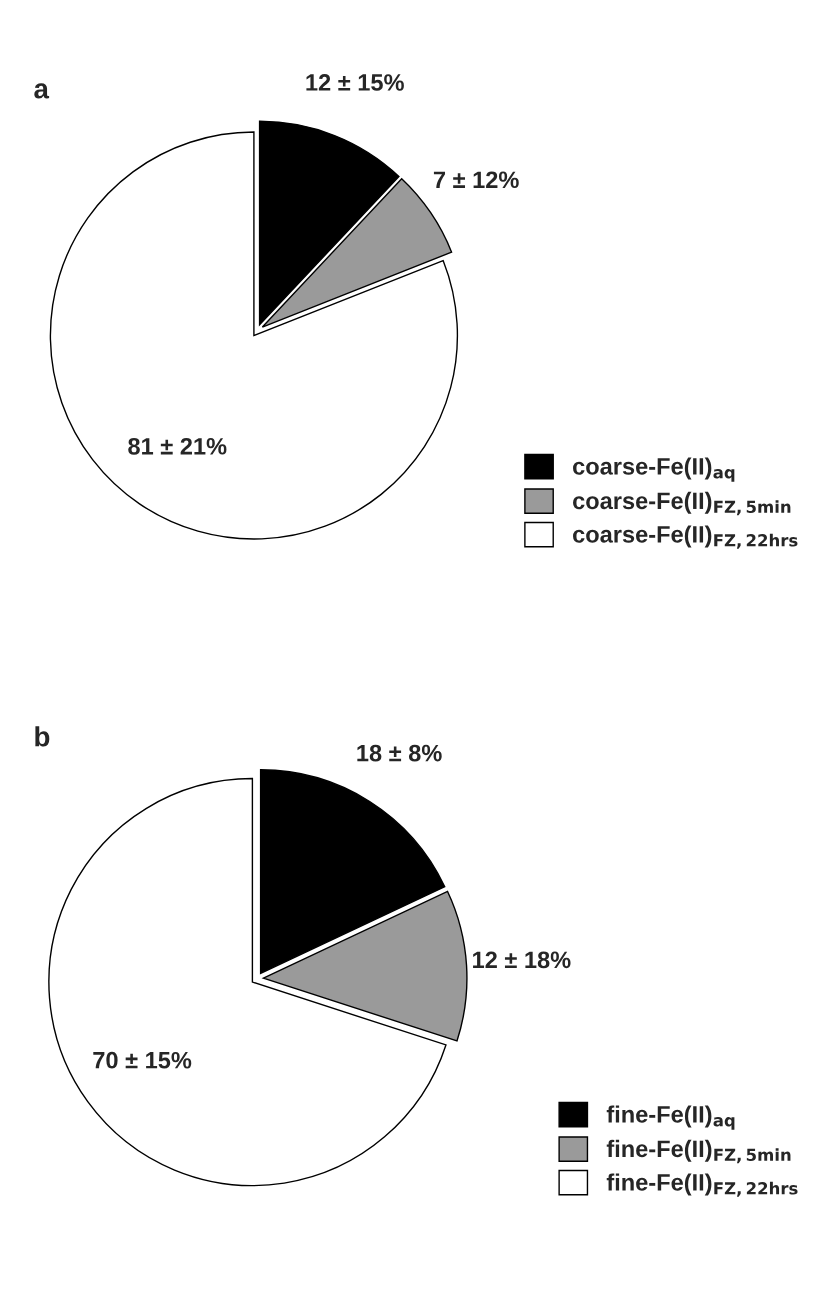 The width and height of the screenshot is (837, 1296). What do you see at coordinates (177, 446) in the screenshot?
I see `data-label: 81 ± 21%` at bounding box center [177, 446].